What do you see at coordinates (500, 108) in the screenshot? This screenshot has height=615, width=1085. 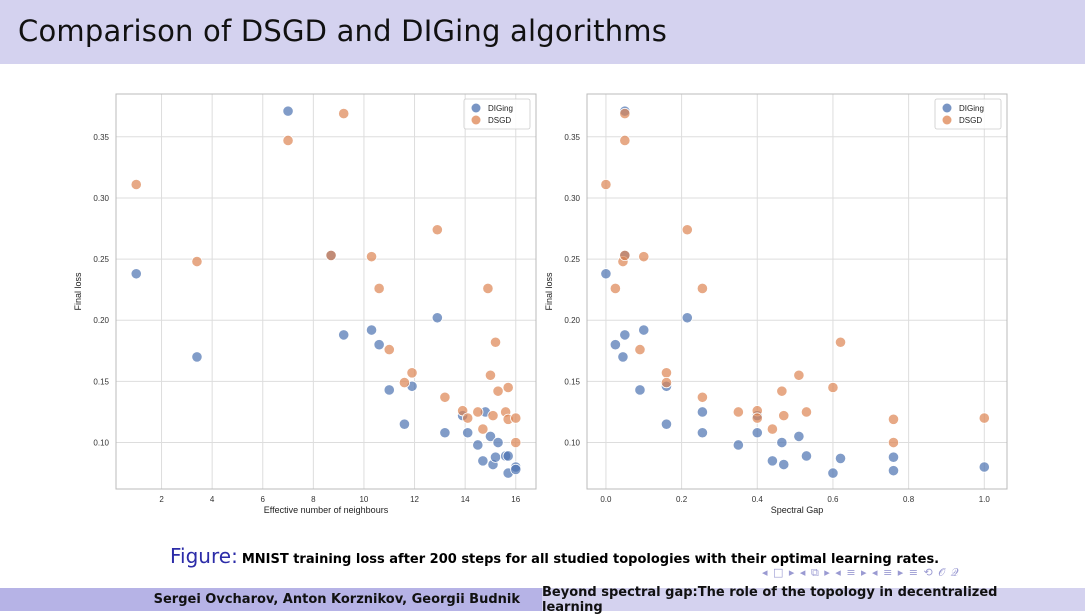 I see `legend-label: DIGing` at bounding box center [500, 108].